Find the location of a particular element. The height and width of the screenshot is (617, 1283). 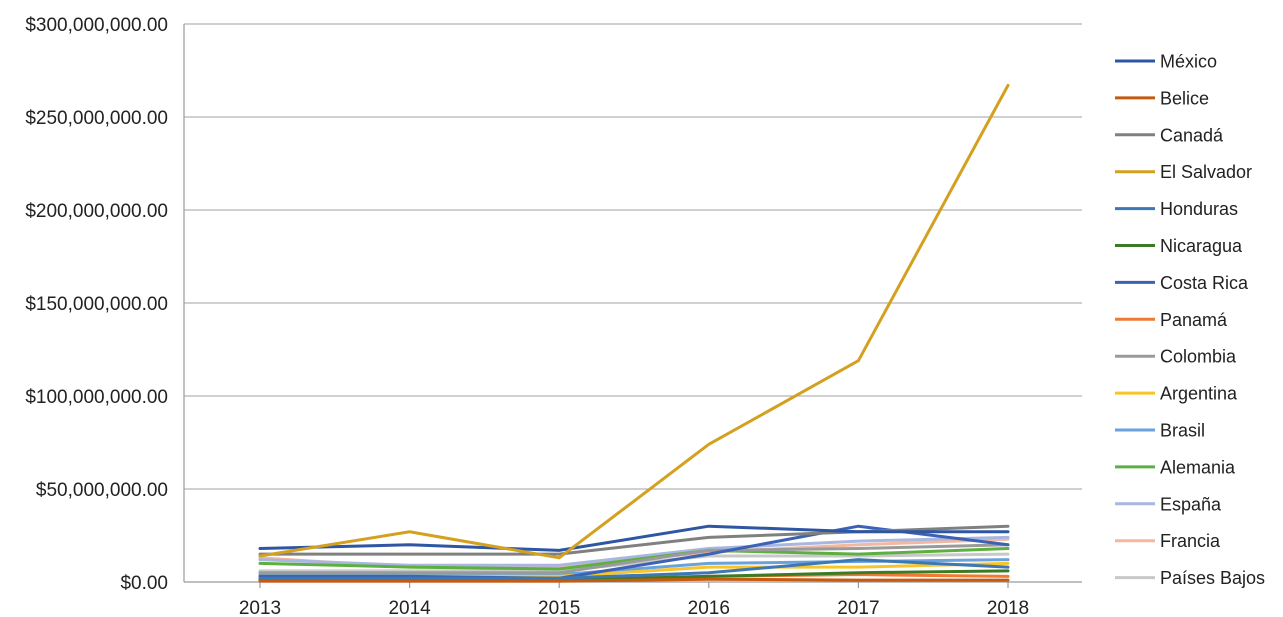

legend-label: Brasil is located at coordinates (1182, 431).